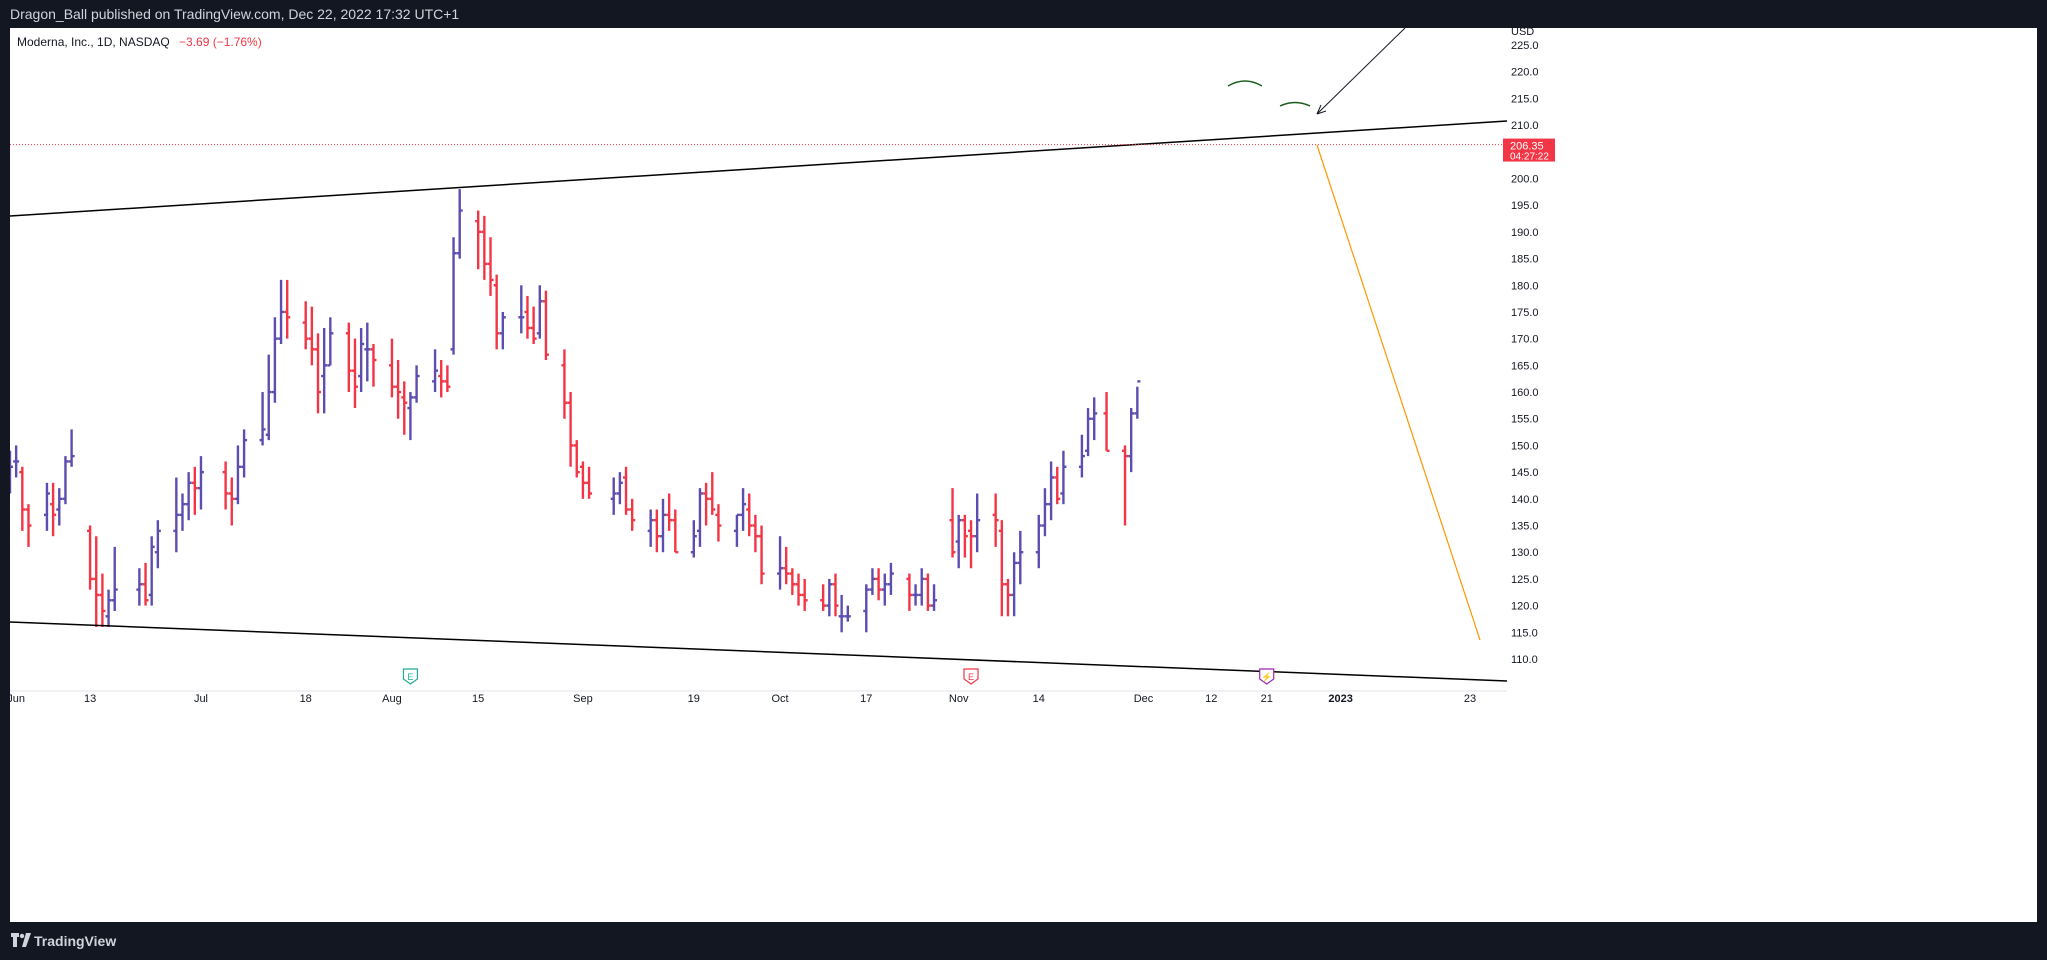  I want to click on footer-brand: TradingView, so click(75, 941).